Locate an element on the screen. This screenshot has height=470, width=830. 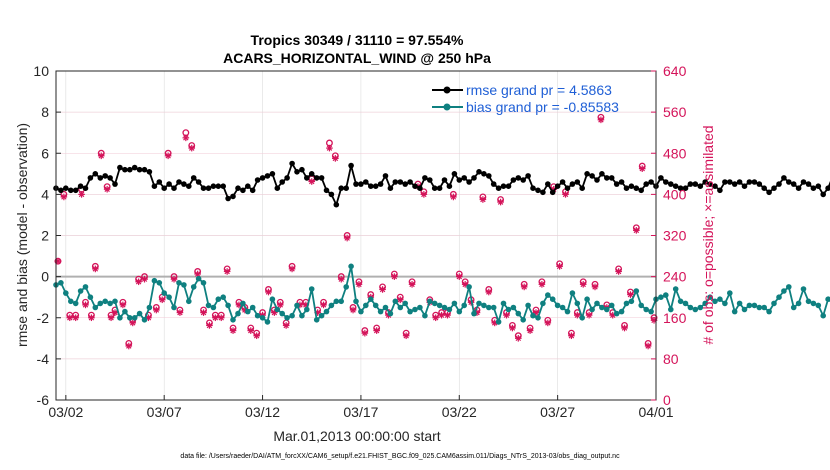
y-left-tick-label: 6 is located at coordinates (45, 153).